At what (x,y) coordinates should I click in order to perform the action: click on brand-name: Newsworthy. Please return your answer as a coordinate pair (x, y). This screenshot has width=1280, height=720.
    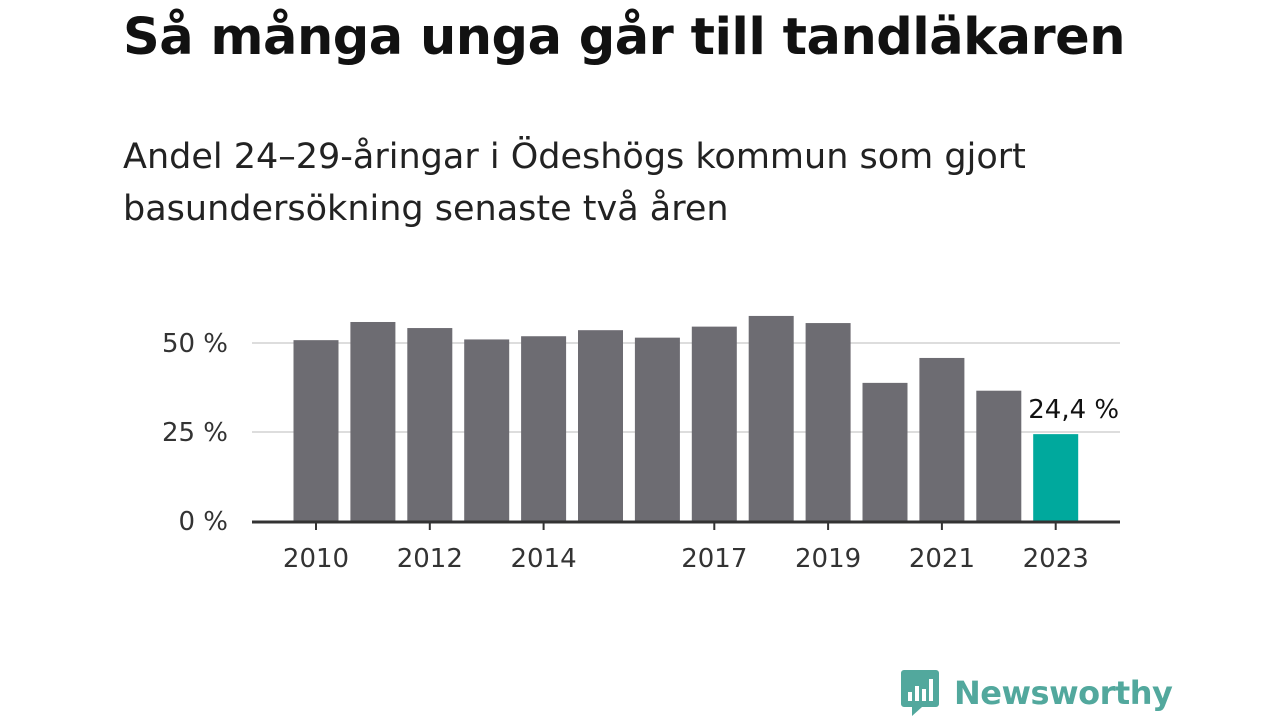
    Looking at the image, I should click on (1063, 693).